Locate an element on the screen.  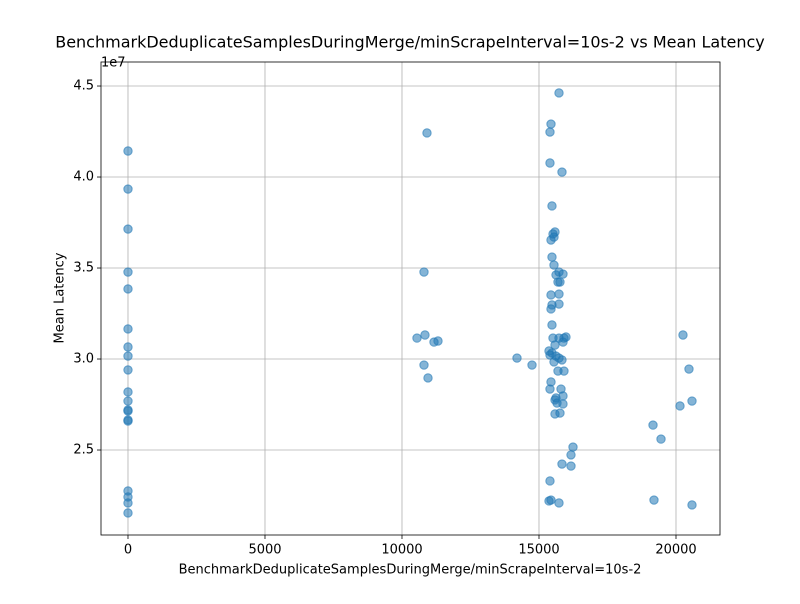
x-tick-label: 5000 is located at coordinates (264, 550).